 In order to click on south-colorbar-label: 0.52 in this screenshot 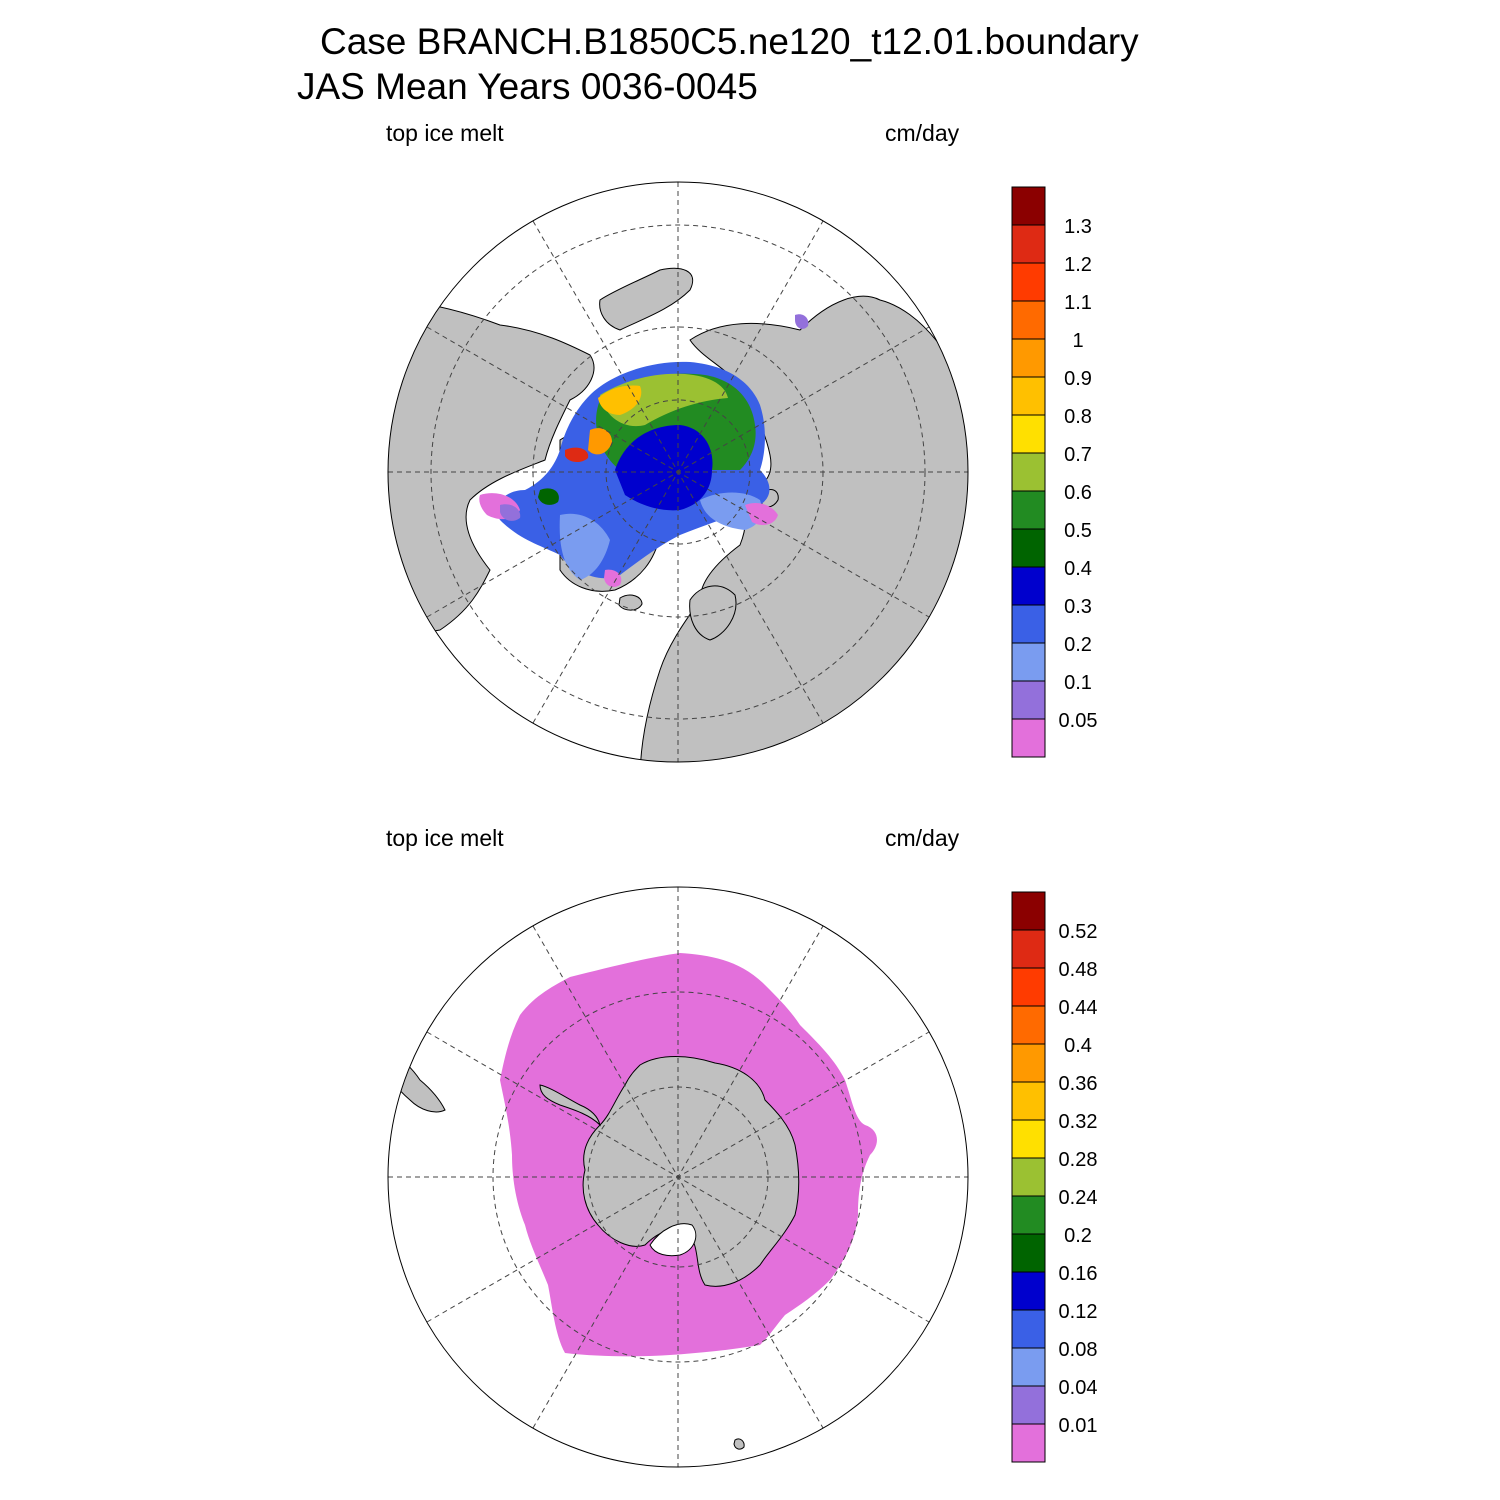, I will do `click(1078, 932)`.